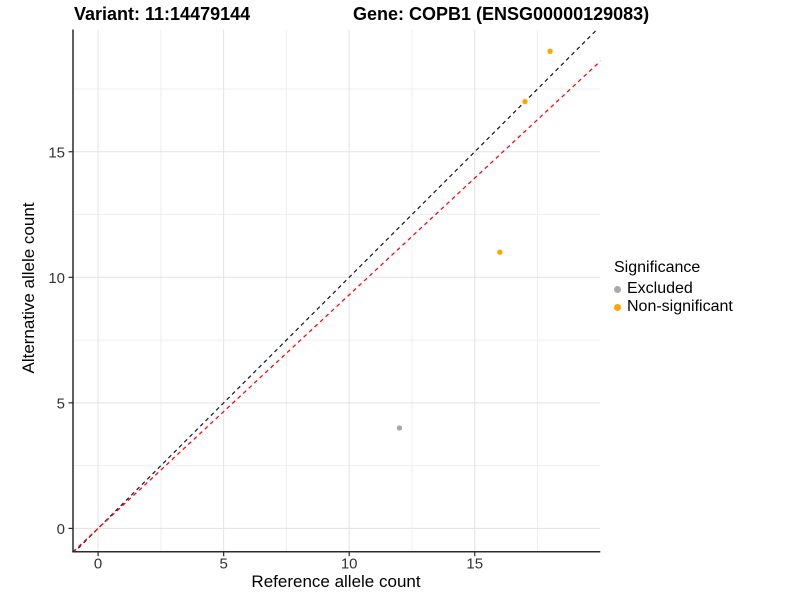 This screenshot has width=800, height=600. I want to click on x-tick-label: 5, so click(223, 564).